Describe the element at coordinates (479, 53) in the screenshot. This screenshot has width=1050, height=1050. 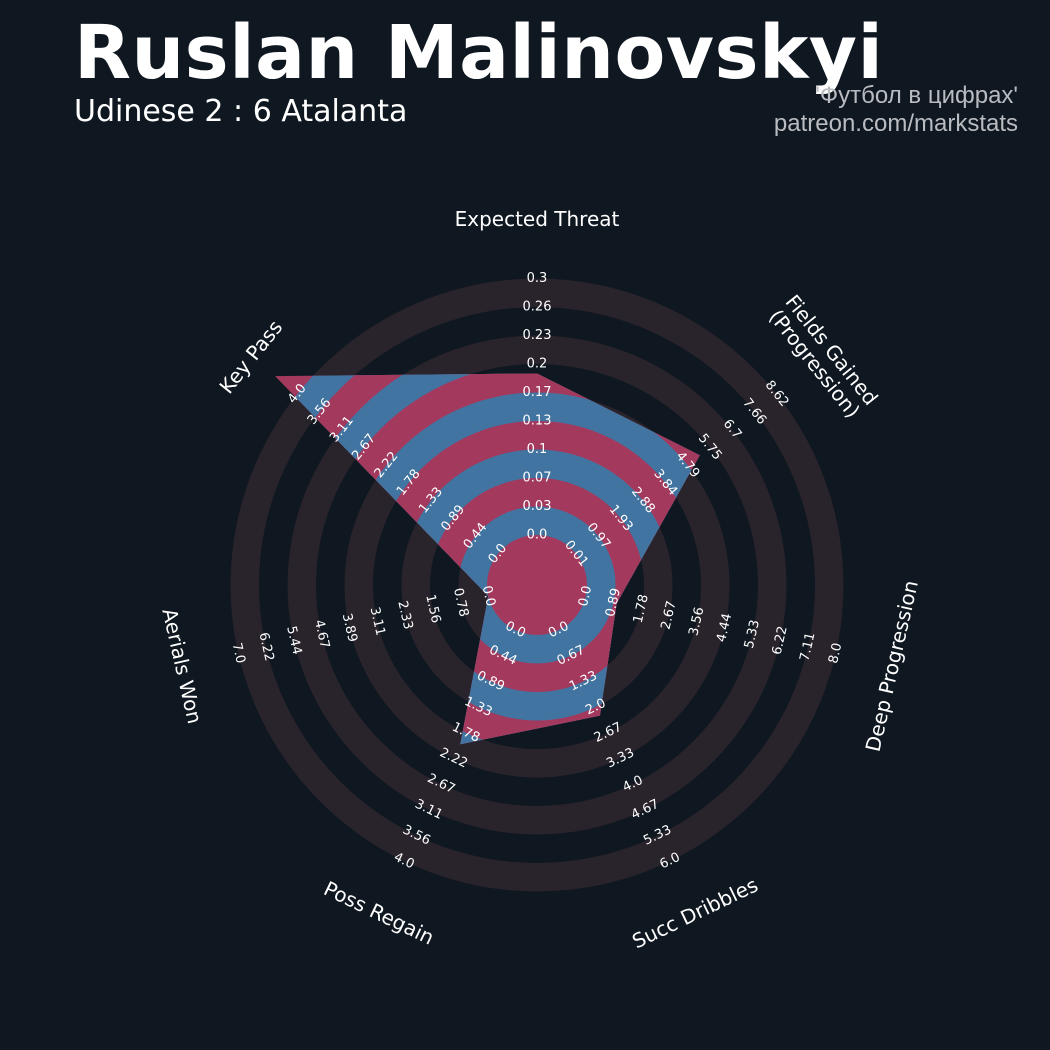
I see `player-name-title: Ruslan Malinovskyi` at that location.